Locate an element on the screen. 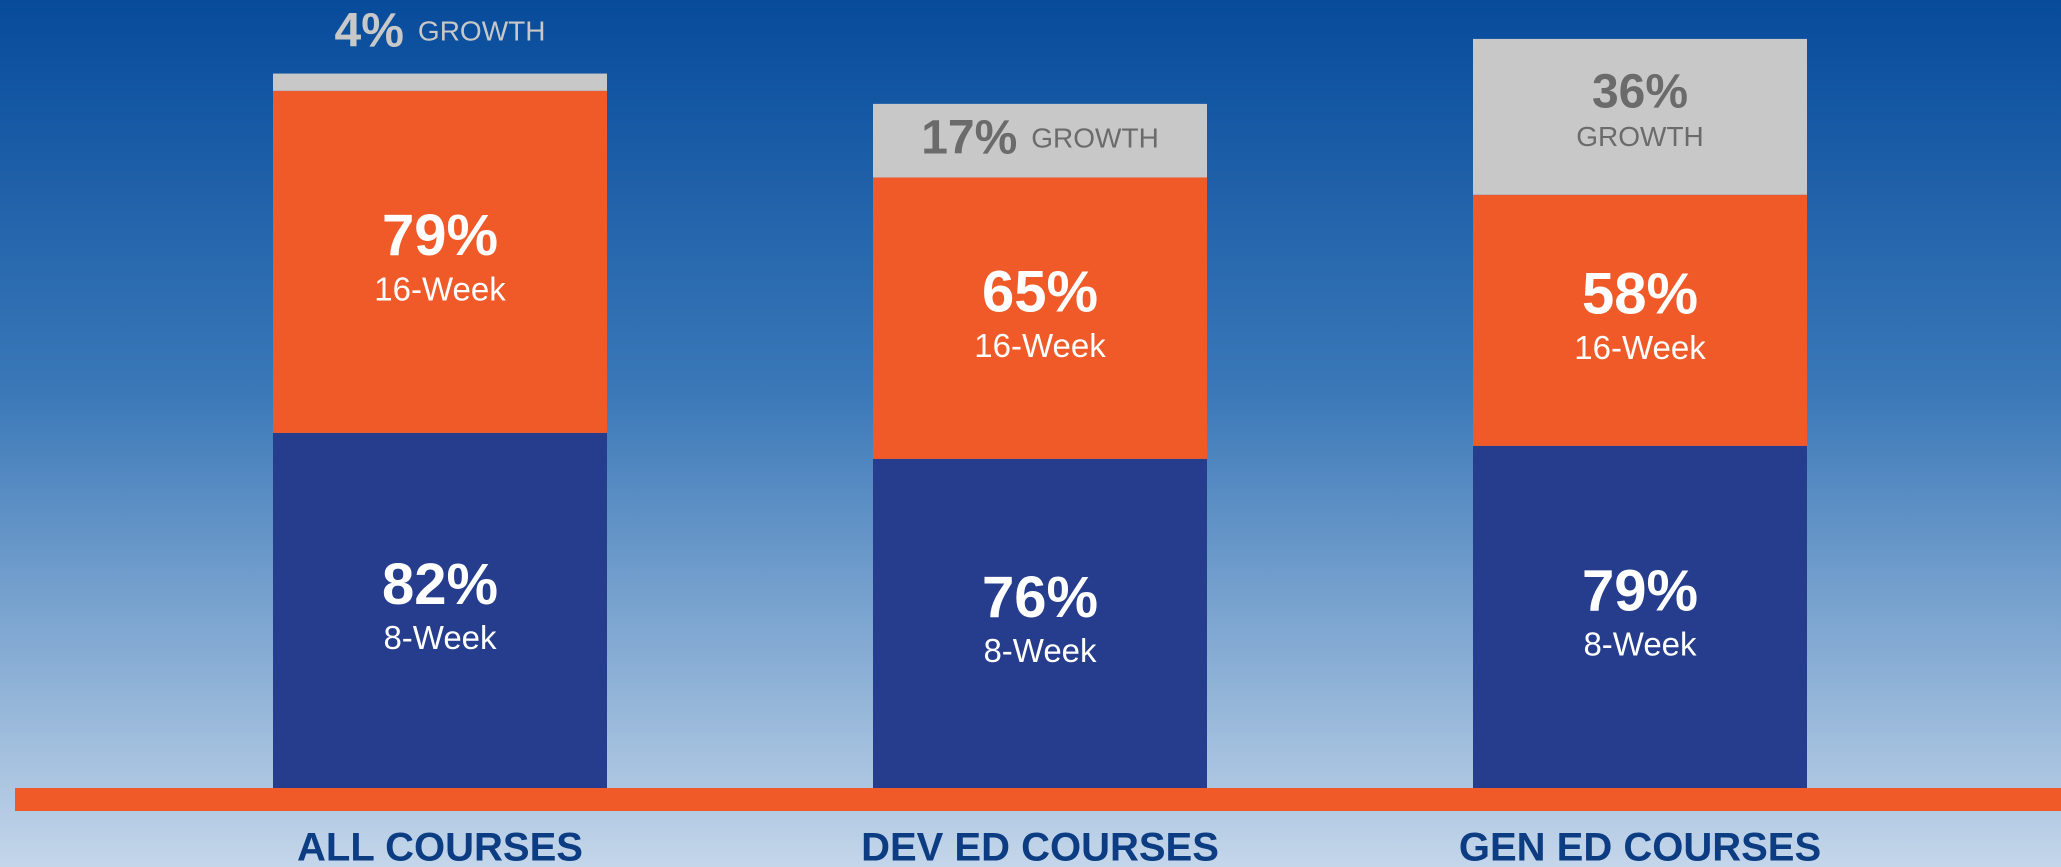 The width and height of the screenshot is (2061, 867). value-label: 17% is located at coordinates (969, 137).